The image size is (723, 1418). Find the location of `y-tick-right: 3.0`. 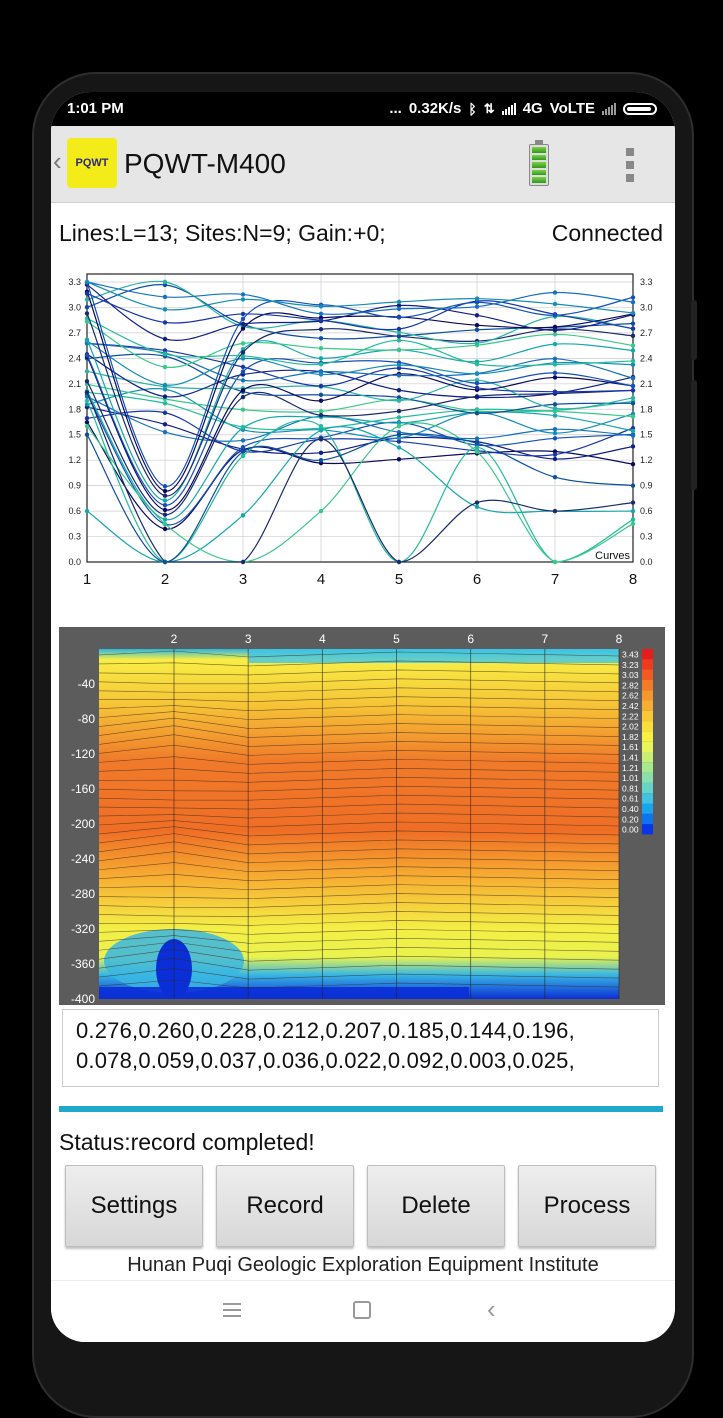

y-tick-right: 3.0 is located at coordinates (646, 307).